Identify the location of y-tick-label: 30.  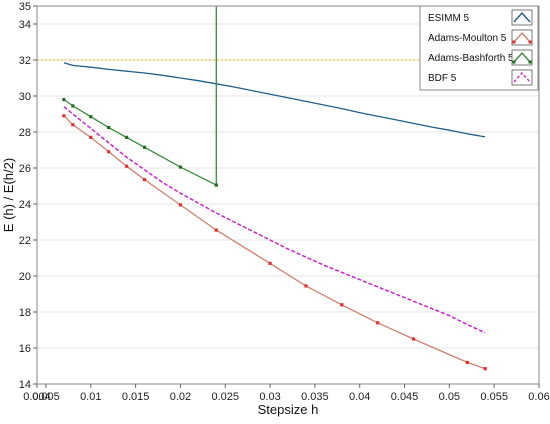
(25, 97).